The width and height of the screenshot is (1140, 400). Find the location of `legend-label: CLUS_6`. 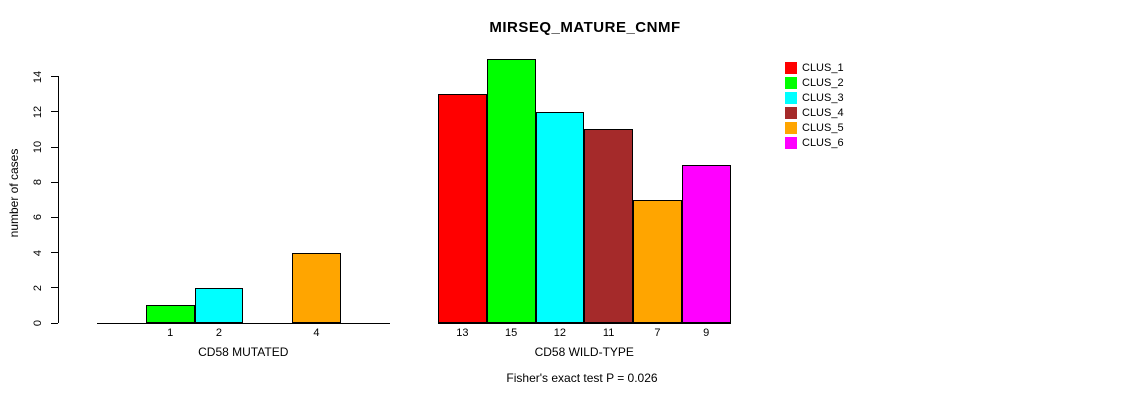

legend-label: CLUS_6 is located at coordinates (823, 142).